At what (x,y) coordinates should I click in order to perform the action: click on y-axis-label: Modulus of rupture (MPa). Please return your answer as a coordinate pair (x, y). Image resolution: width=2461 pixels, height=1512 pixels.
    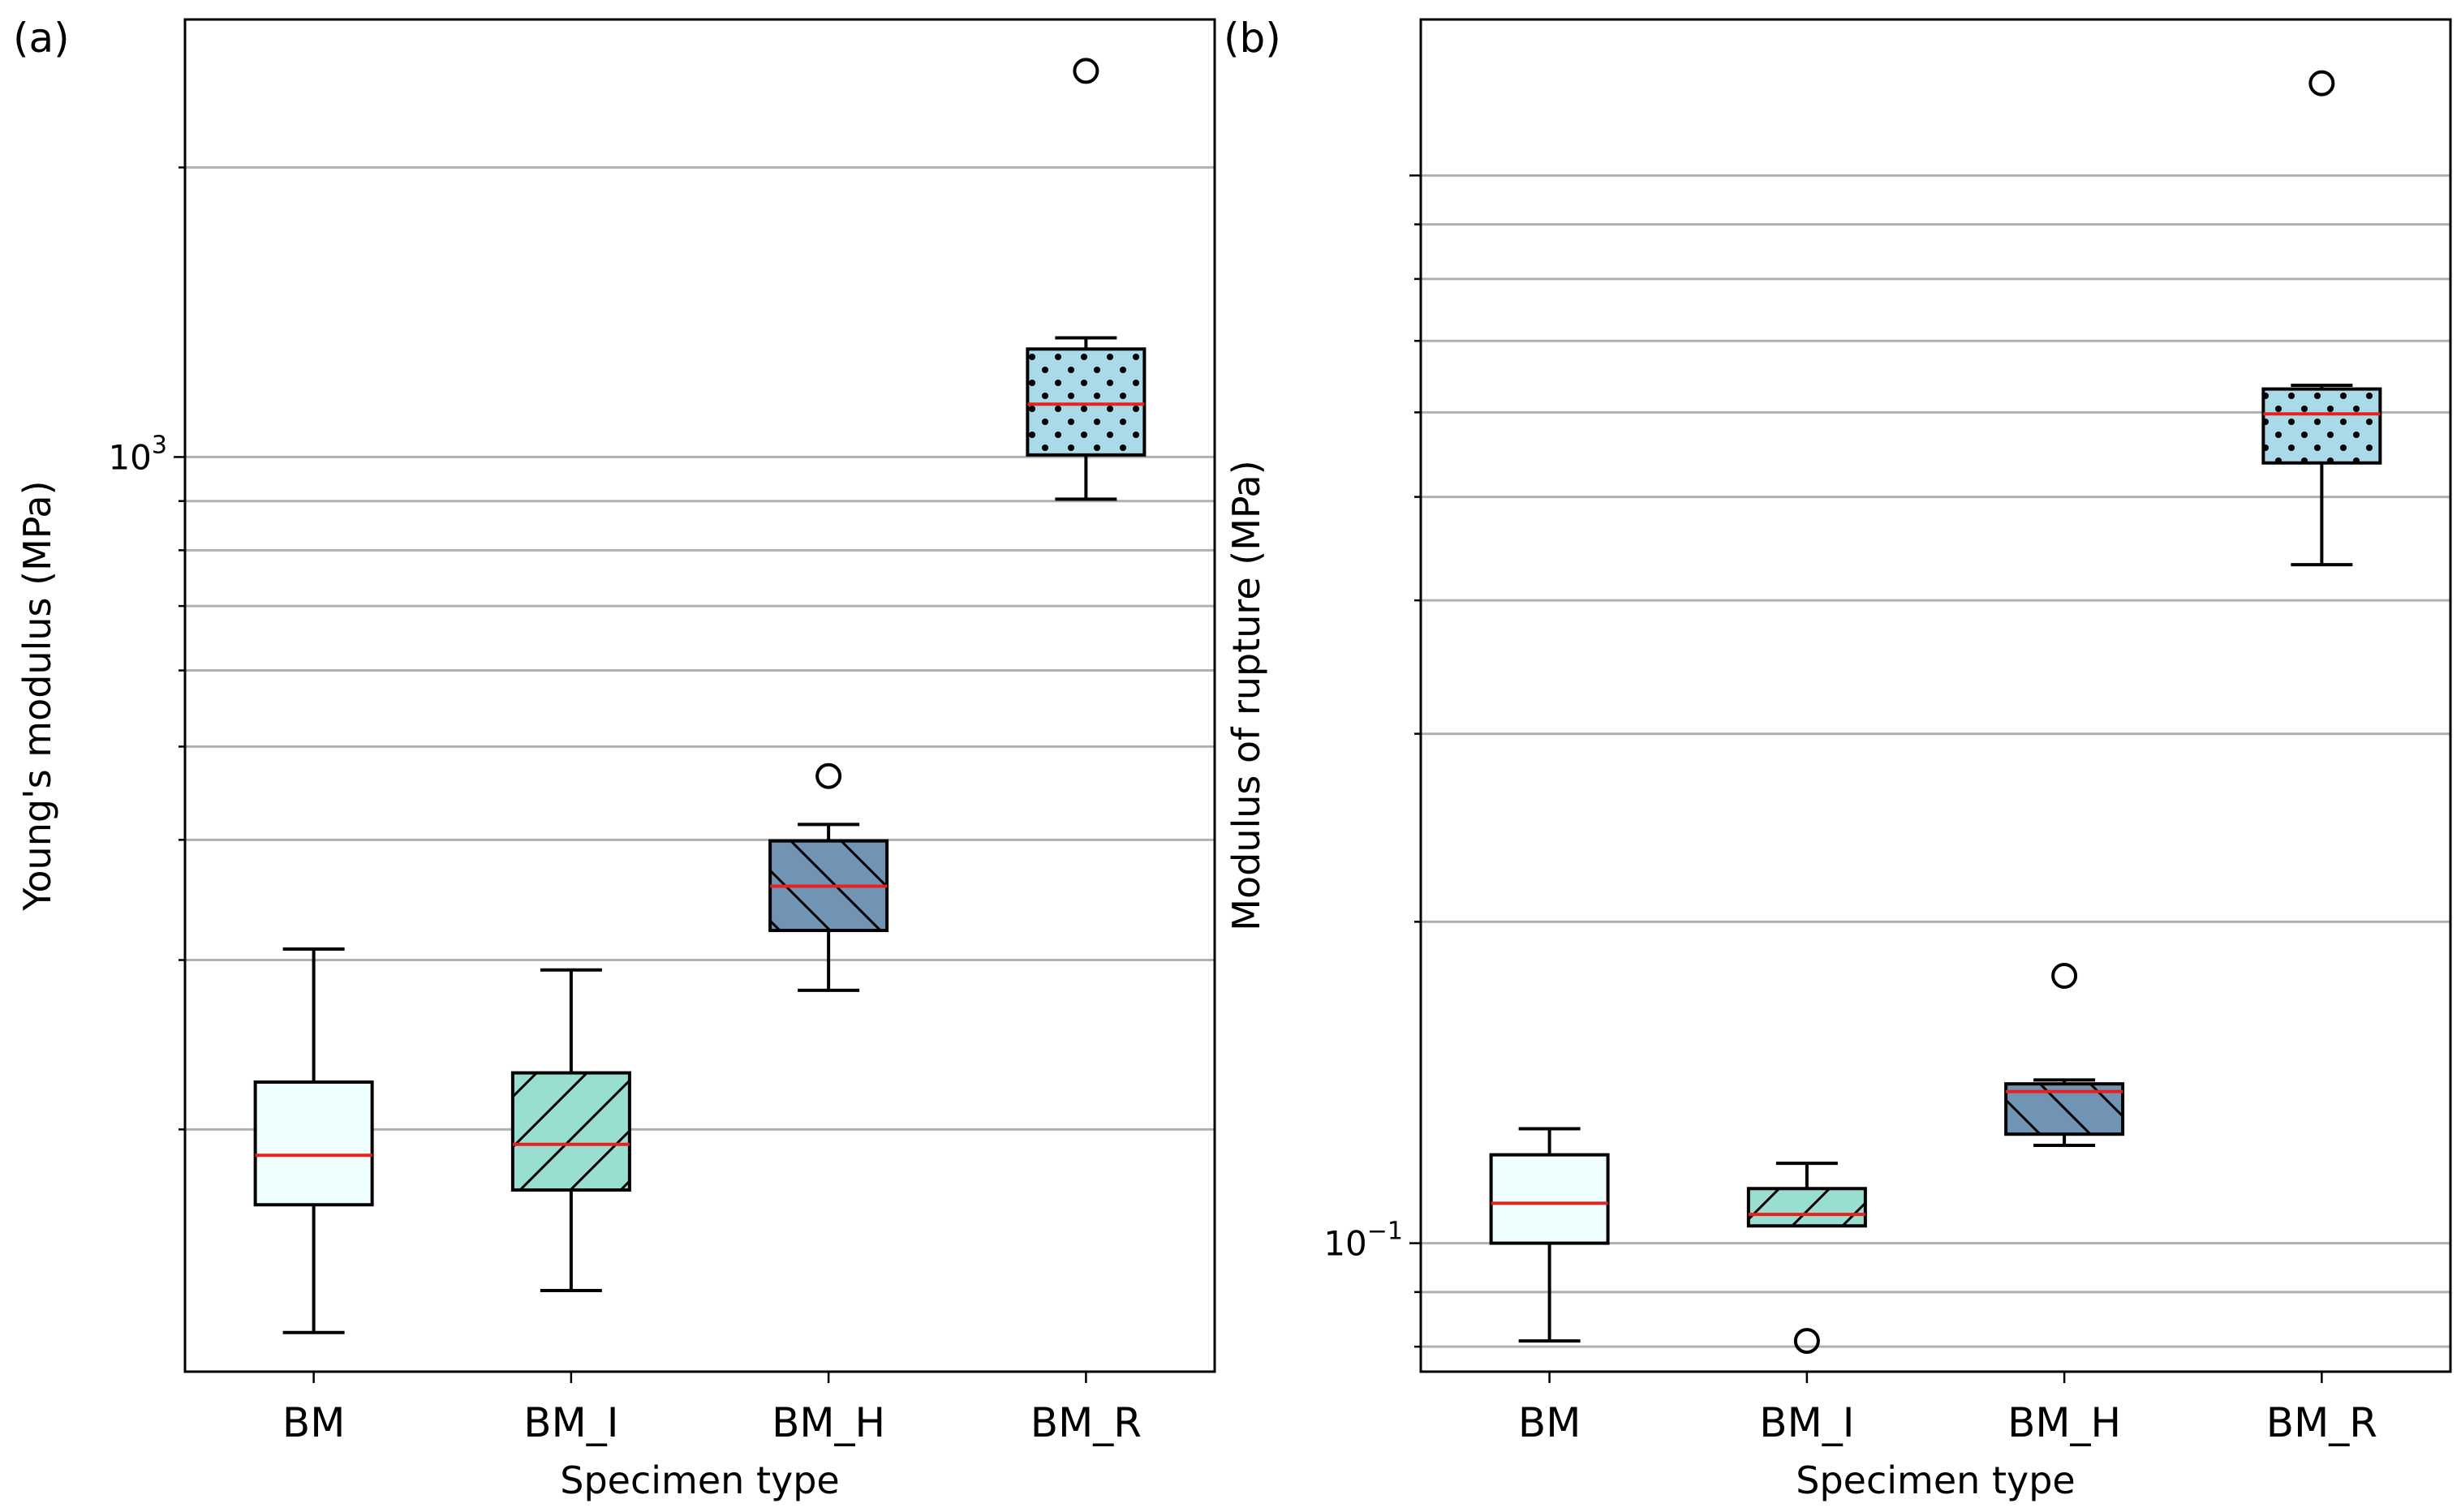
    Looking at the image, I should click on (1246, 695).